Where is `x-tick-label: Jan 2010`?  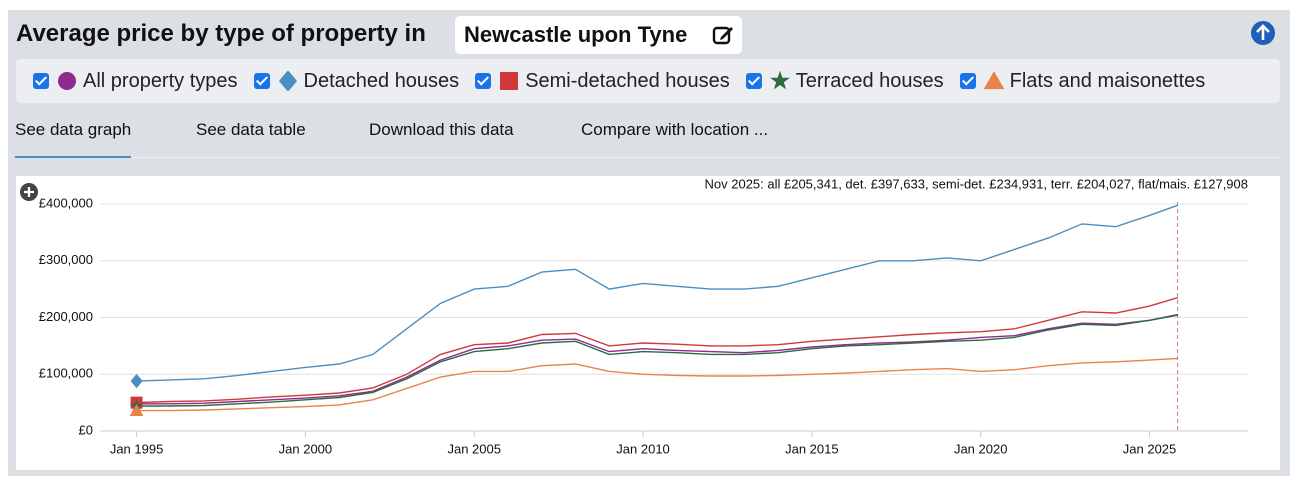
x-tick-label: Jan 2010 is located at coordinates (643, 448).